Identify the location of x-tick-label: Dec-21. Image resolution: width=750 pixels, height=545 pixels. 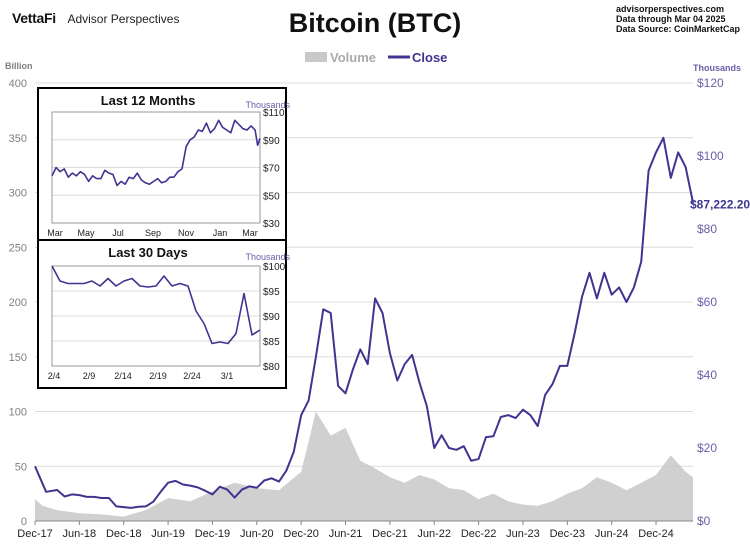
(389, 534).